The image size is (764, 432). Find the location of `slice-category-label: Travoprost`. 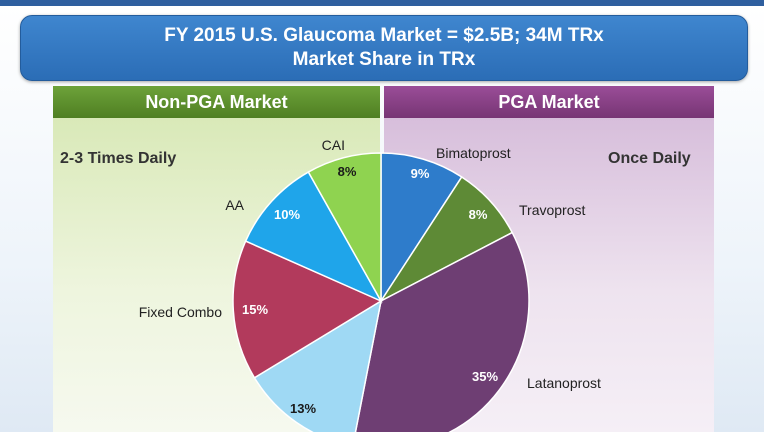

slice-category-label: Travoprost is located at coordinates (552, 210).